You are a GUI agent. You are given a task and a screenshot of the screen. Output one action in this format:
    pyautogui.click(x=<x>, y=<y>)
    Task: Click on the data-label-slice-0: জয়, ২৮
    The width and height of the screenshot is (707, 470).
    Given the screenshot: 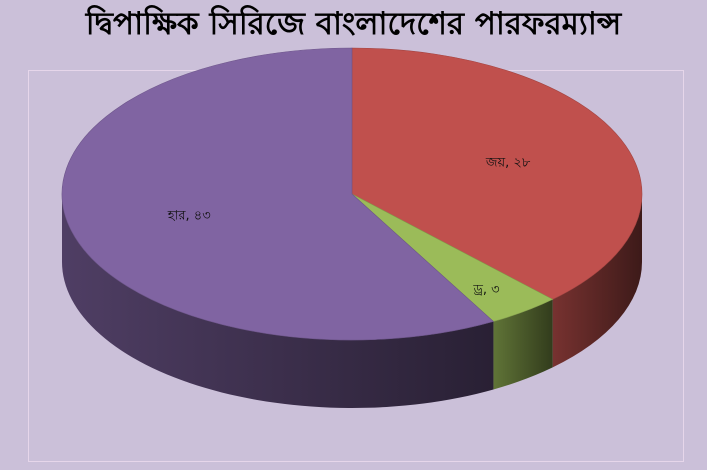 What is the action you would take?
    pyautogui.click(x=508, y=162)
    